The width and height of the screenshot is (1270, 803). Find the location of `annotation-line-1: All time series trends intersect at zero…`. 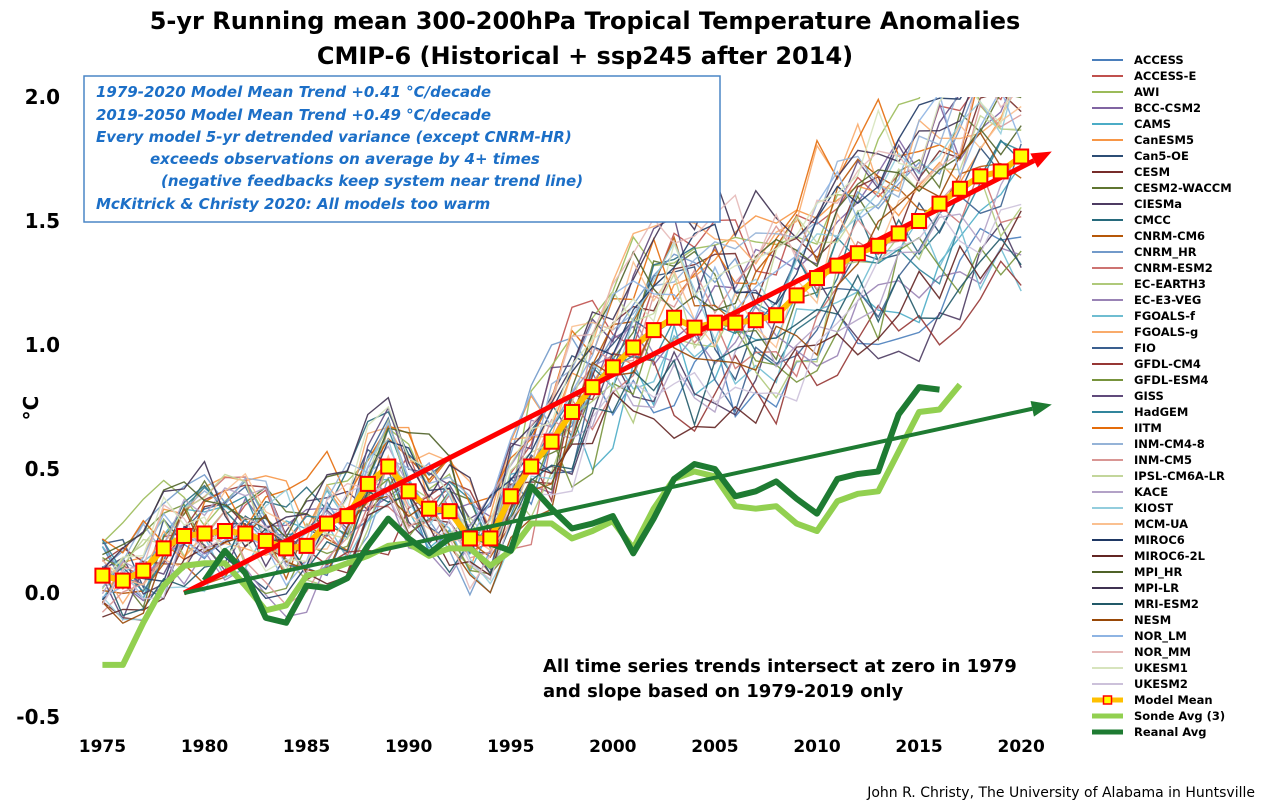

annotation-line-1: All time series trends intersect at zero… is located at coordinates (780, 666).